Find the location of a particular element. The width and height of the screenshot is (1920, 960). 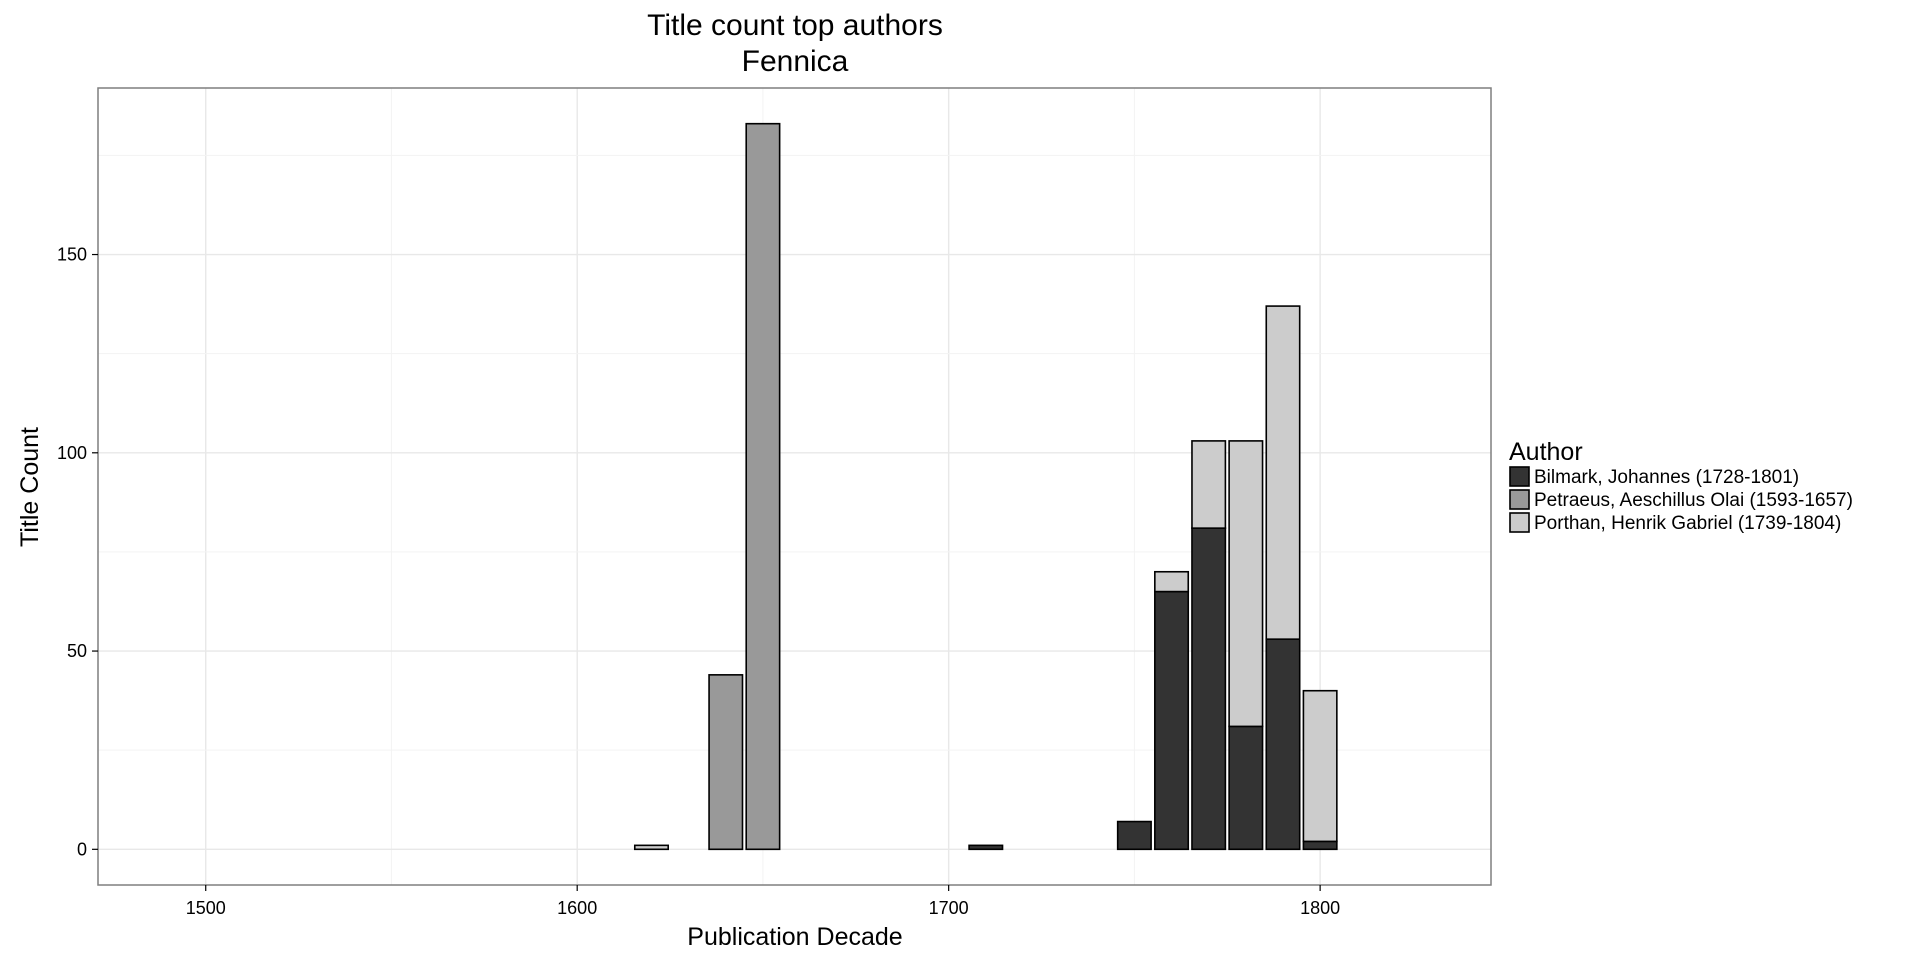

y-tick-label: 50 is located at coordinates (77, 651).